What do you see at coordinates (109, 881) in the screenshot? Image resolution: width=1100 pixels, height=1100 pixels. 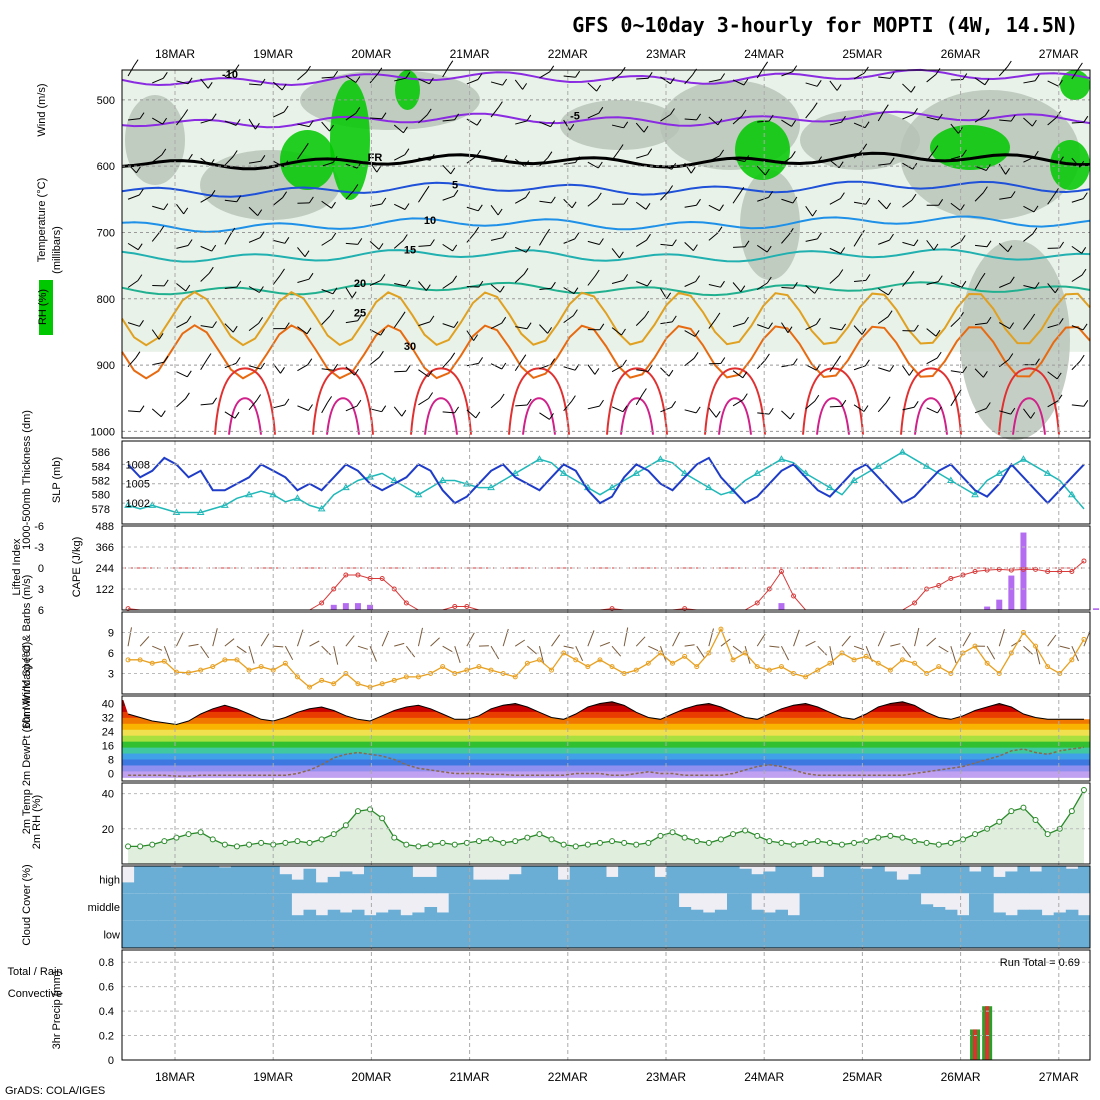 I see `cloud-tick: high` at bounding box center [109, 881].